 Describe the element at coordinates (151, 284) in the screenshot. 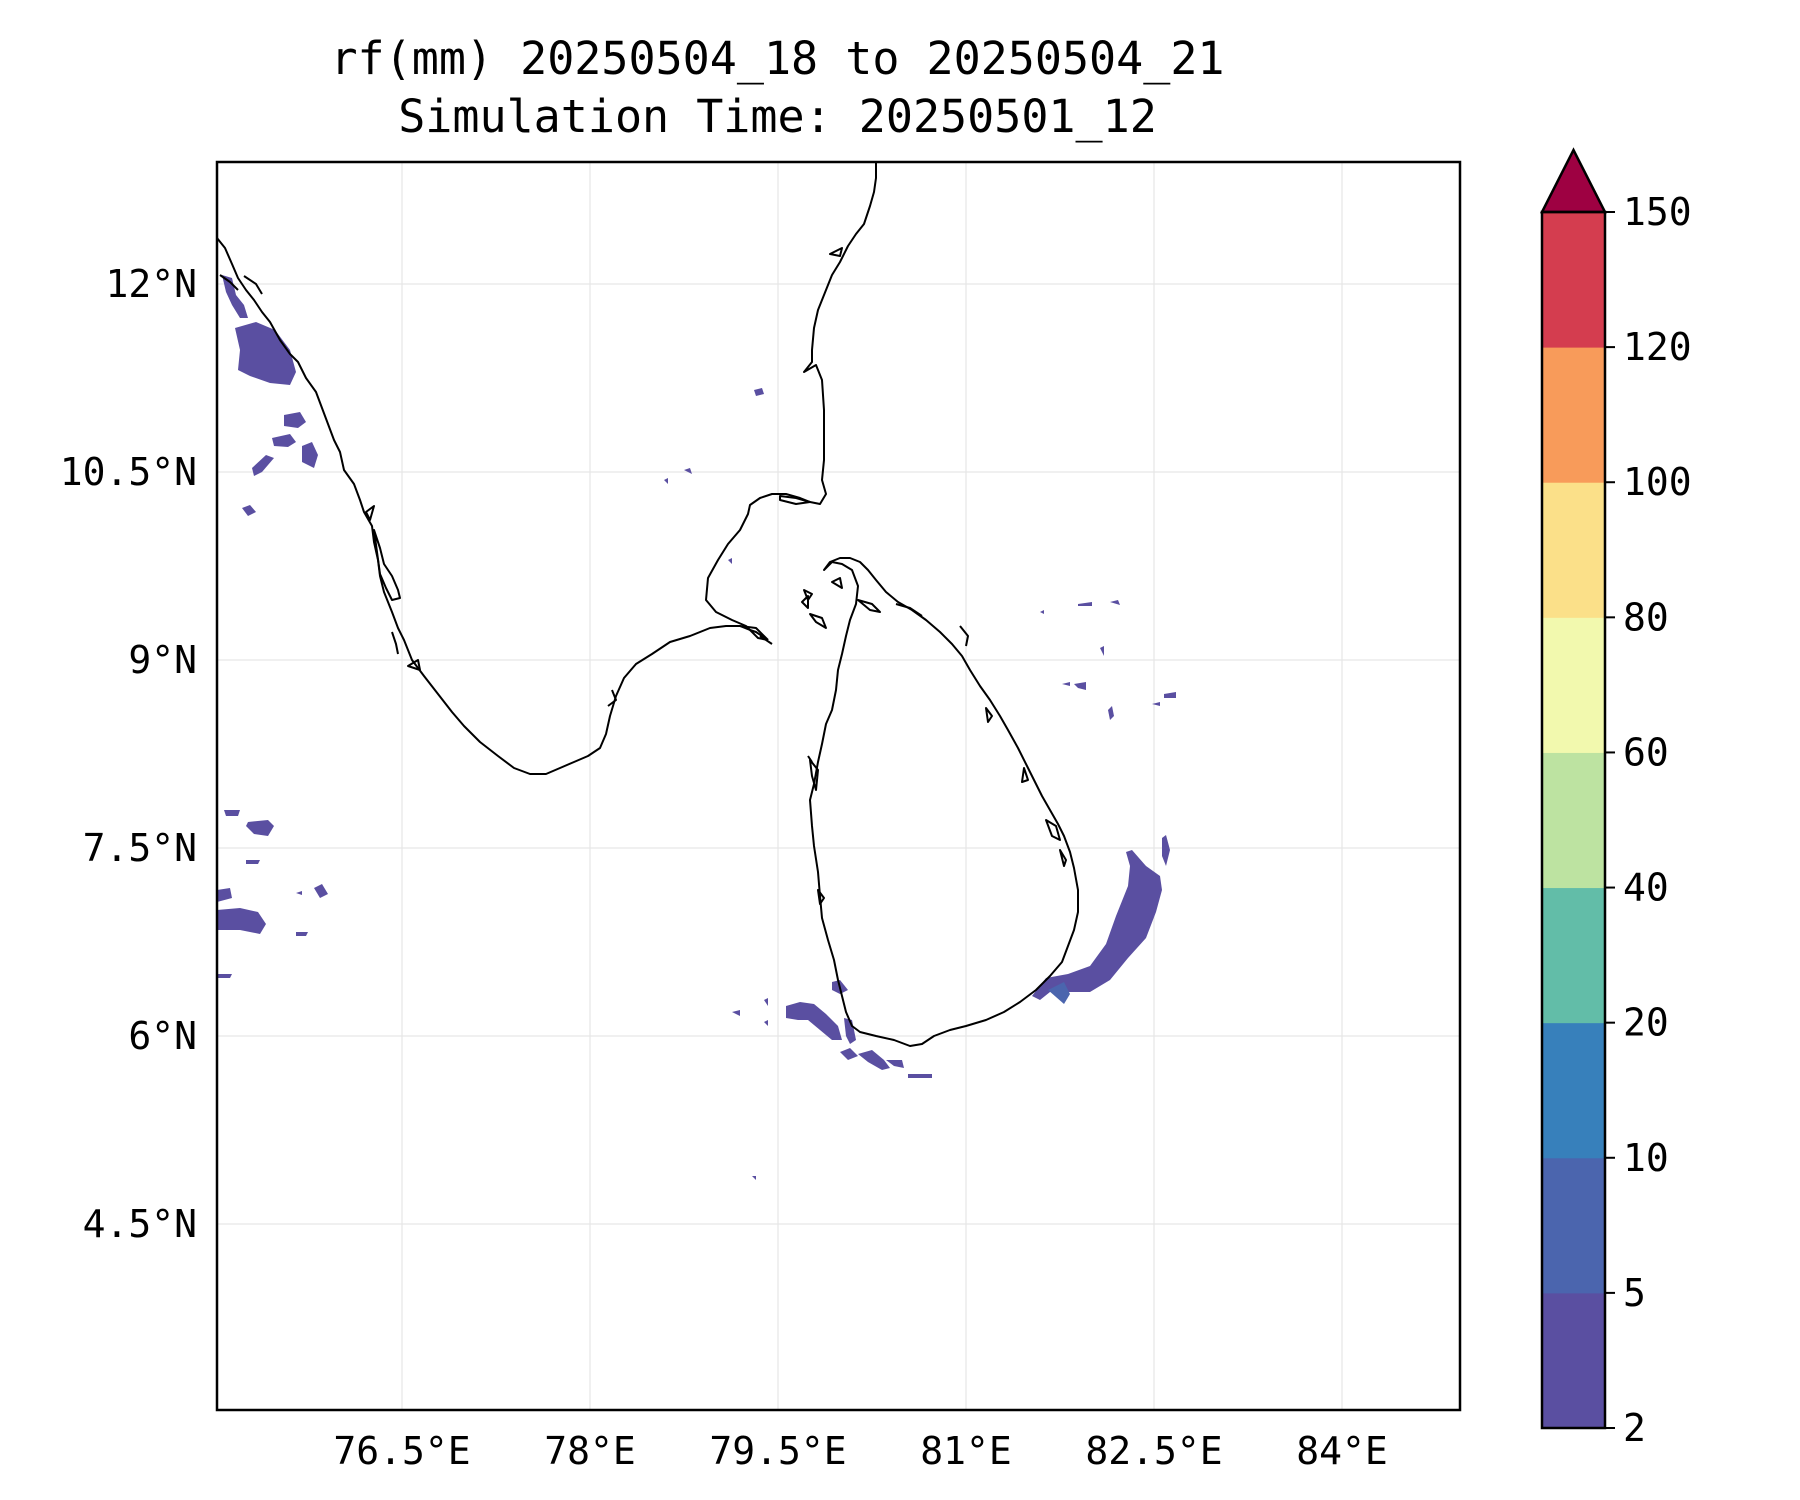

I see `lat-tick-label: 12°N` at that location.